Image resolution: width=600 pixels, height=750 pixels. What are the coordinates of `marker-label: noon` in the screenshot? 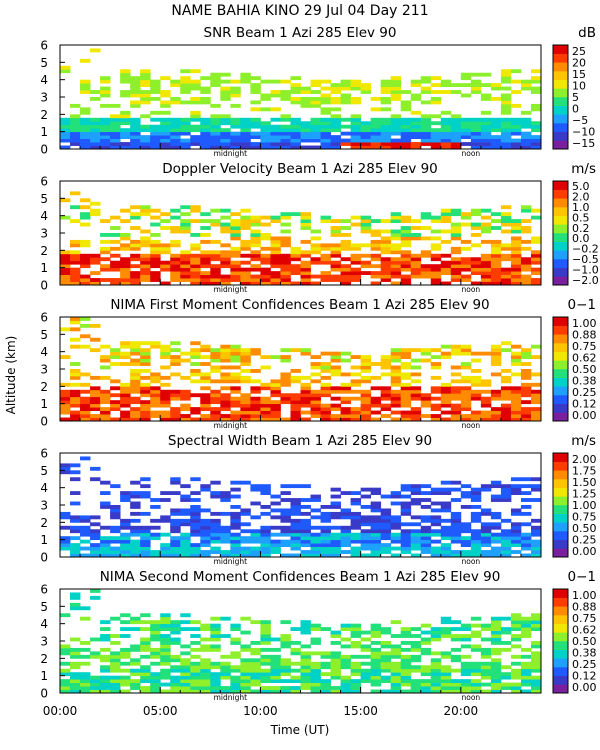 It's located at (471, 289).